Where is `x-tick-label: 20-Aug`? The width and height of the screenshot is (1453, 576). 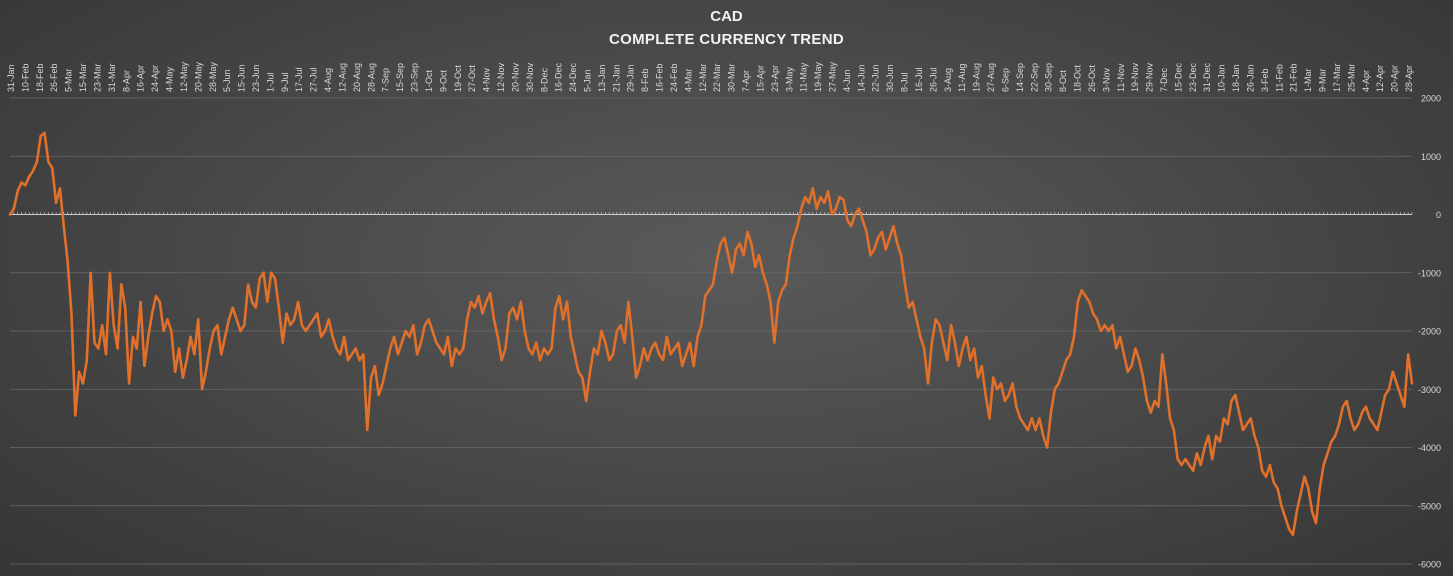 x-tick-label: 20-Aug is located at coordinates (357, 77).